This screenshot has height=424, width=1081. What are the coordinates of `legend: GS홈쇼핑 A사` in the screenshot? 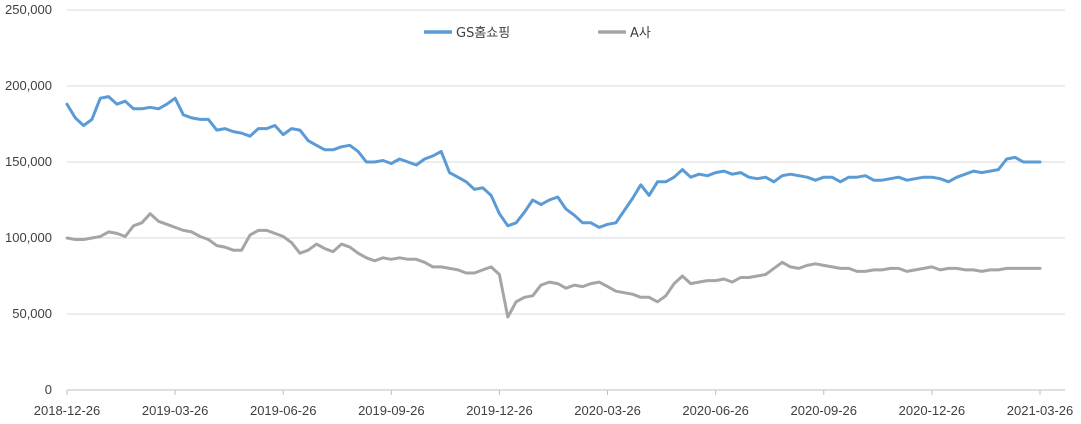 It's located at (537, 33).